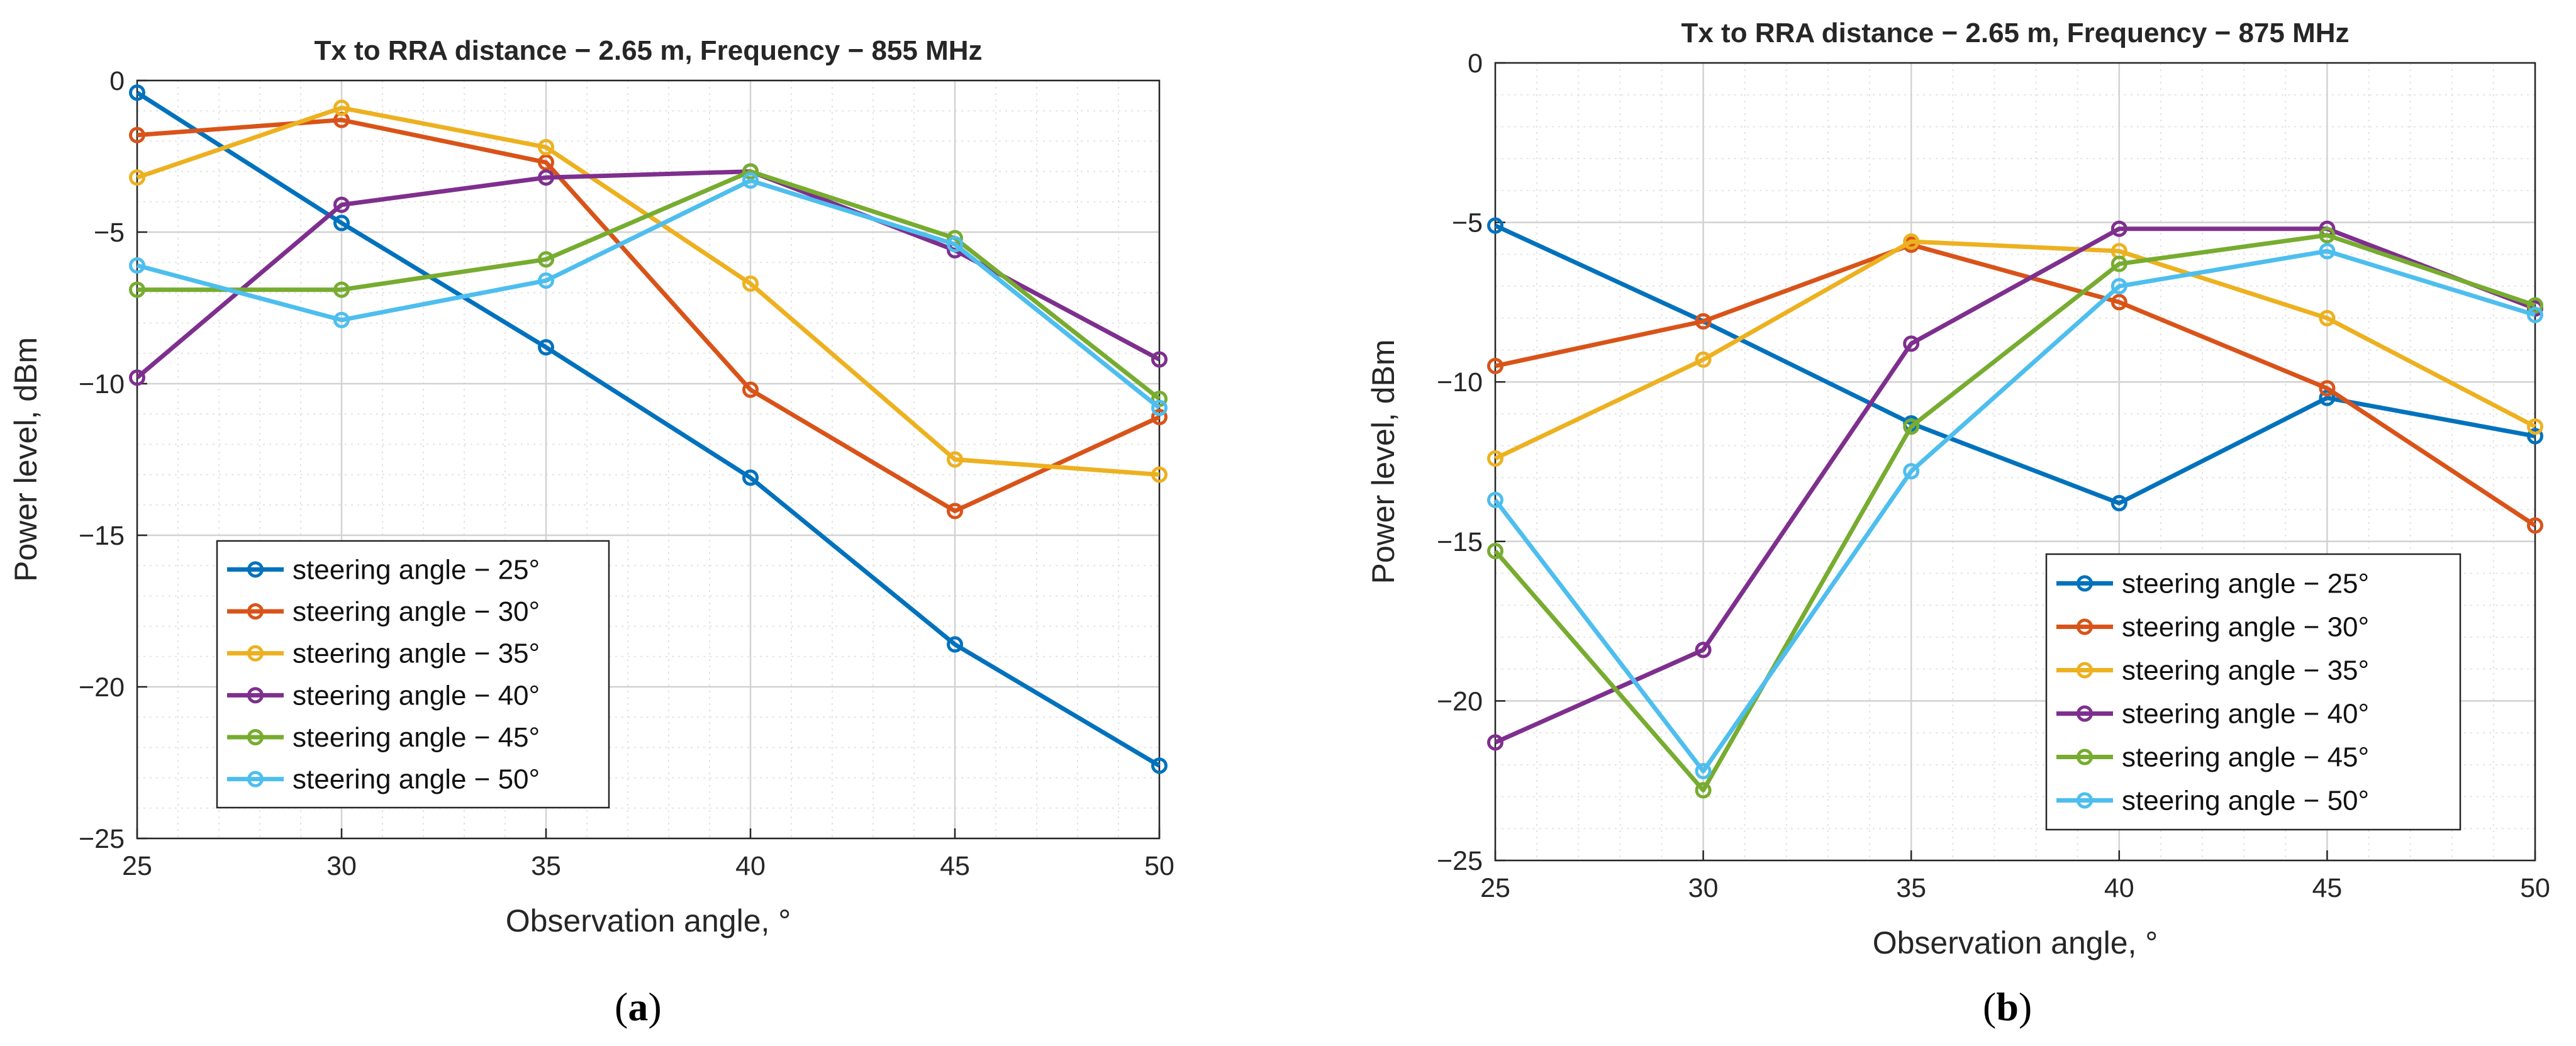 The image size is (2576, 1046). Describe the element at coordinates (341, 866) in the screenshot. I see `x-tick-label: 30` at that location.